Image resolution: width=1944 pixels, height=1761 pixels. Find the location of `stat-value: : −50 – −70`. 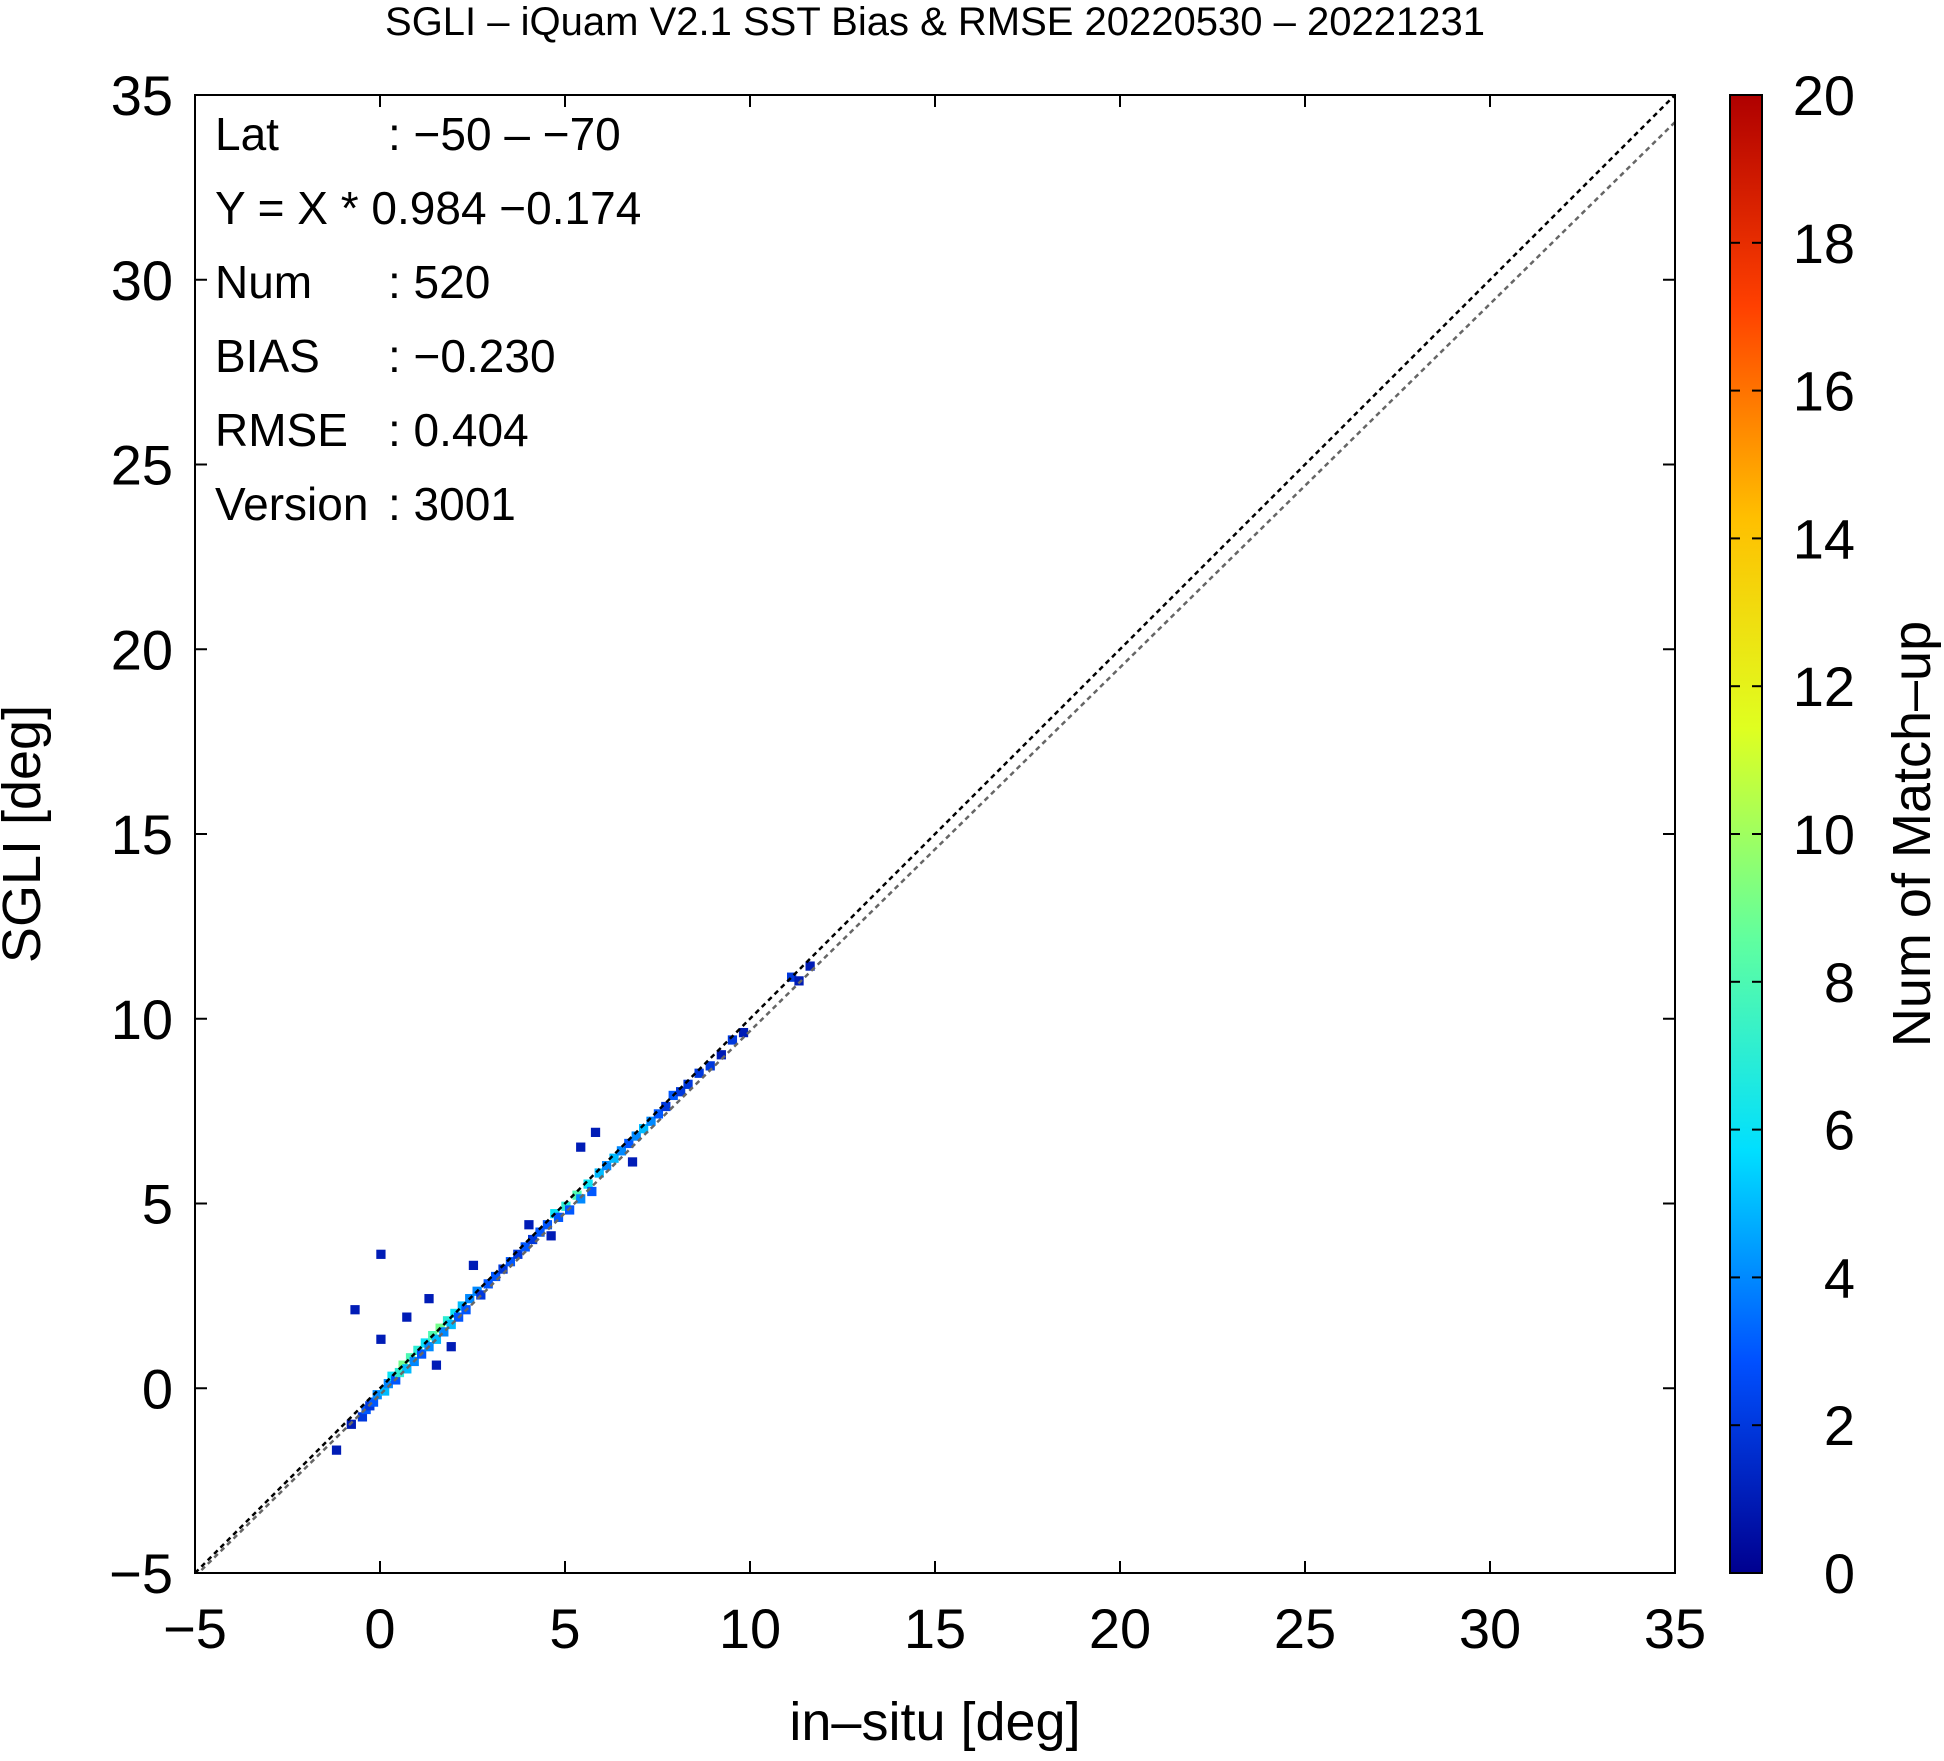

stat-value: : −50 – −70 is located at coordinates (504, 134).